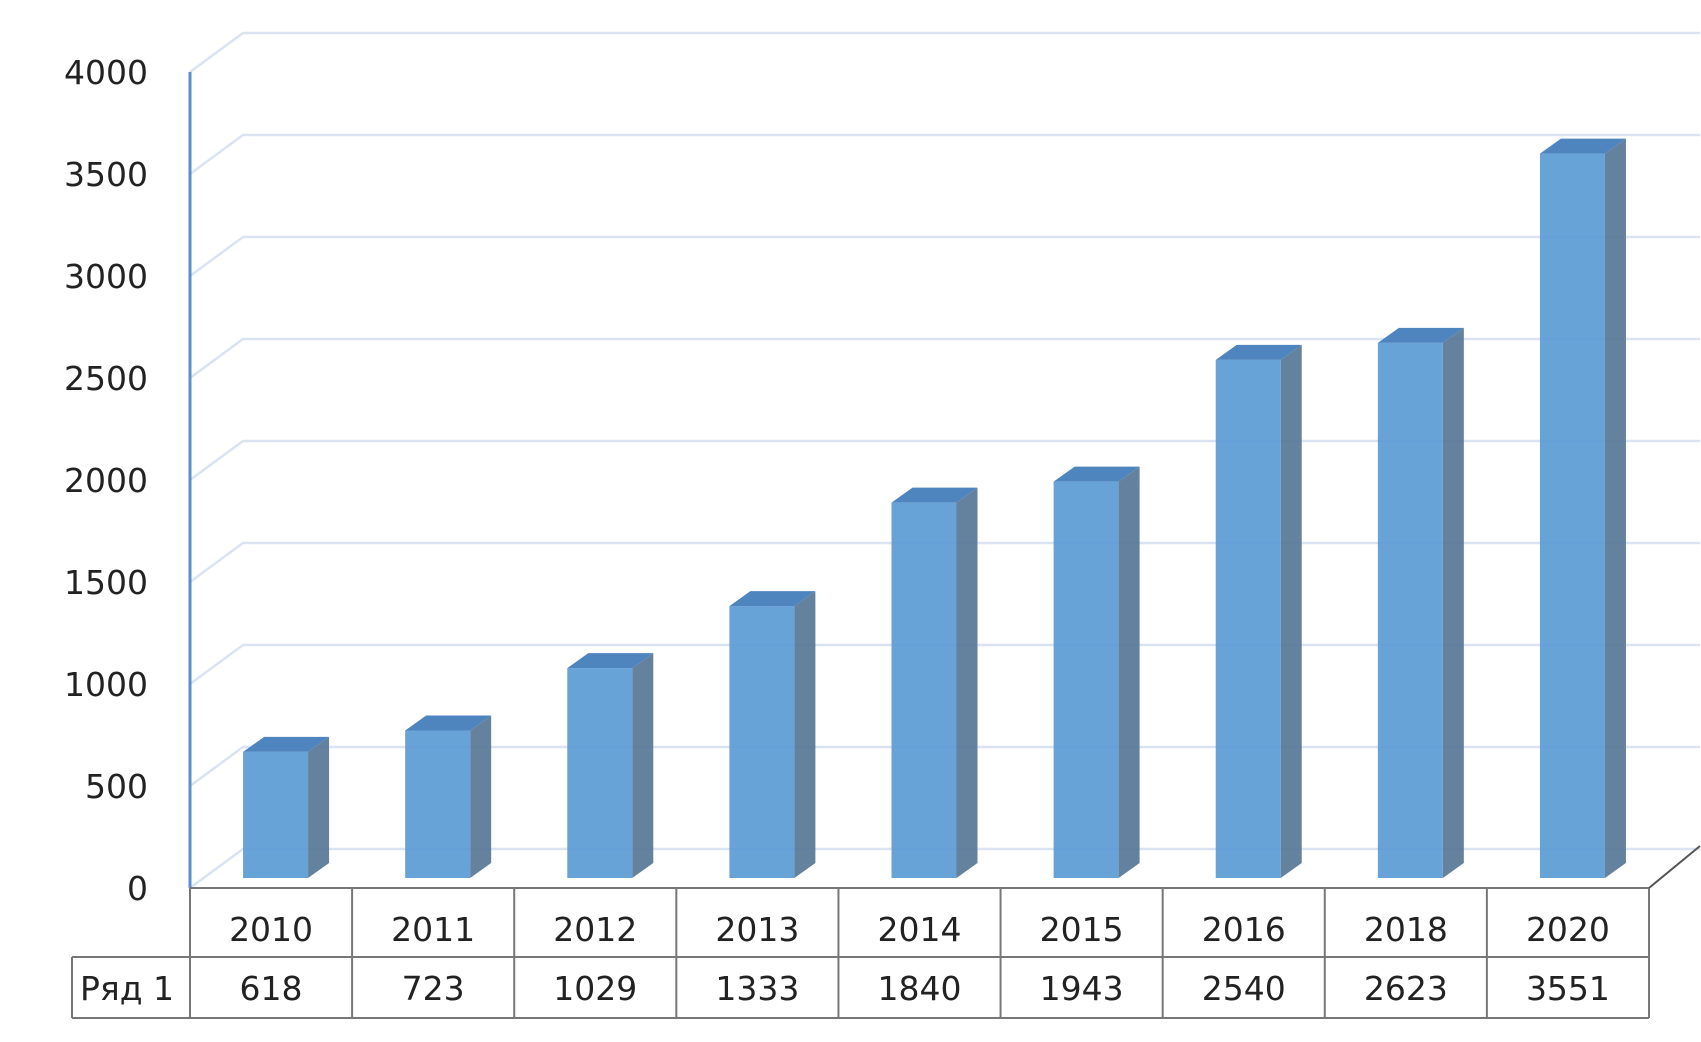 The height and width of the screenshot is (1042, 1701). What do you see at coordinates (1244, 988) in the screenshot?
I see `table-value-2016: 2540` at bounding box center [1244, 988].